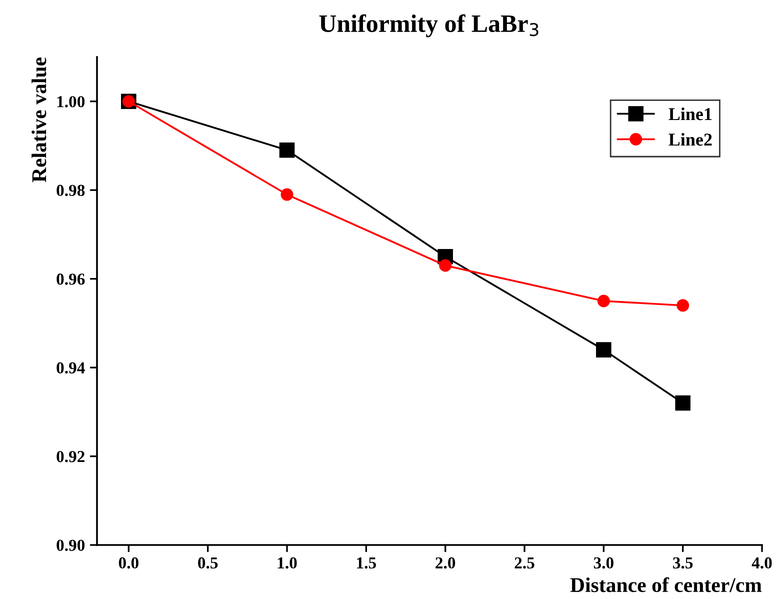 This screenshot has height=599, width=782. What do you see at coordinates (524, 563) in the screenshot?
I see `x-tick-label: 2.5` at bounding box center [524, 563].